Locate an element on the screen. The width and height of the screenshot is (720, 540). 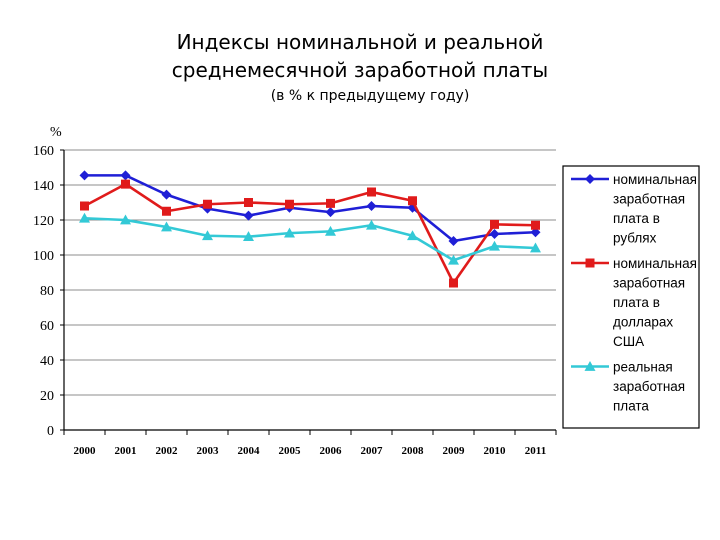
series-3-point-2009 is located at coordinates (453, 259).